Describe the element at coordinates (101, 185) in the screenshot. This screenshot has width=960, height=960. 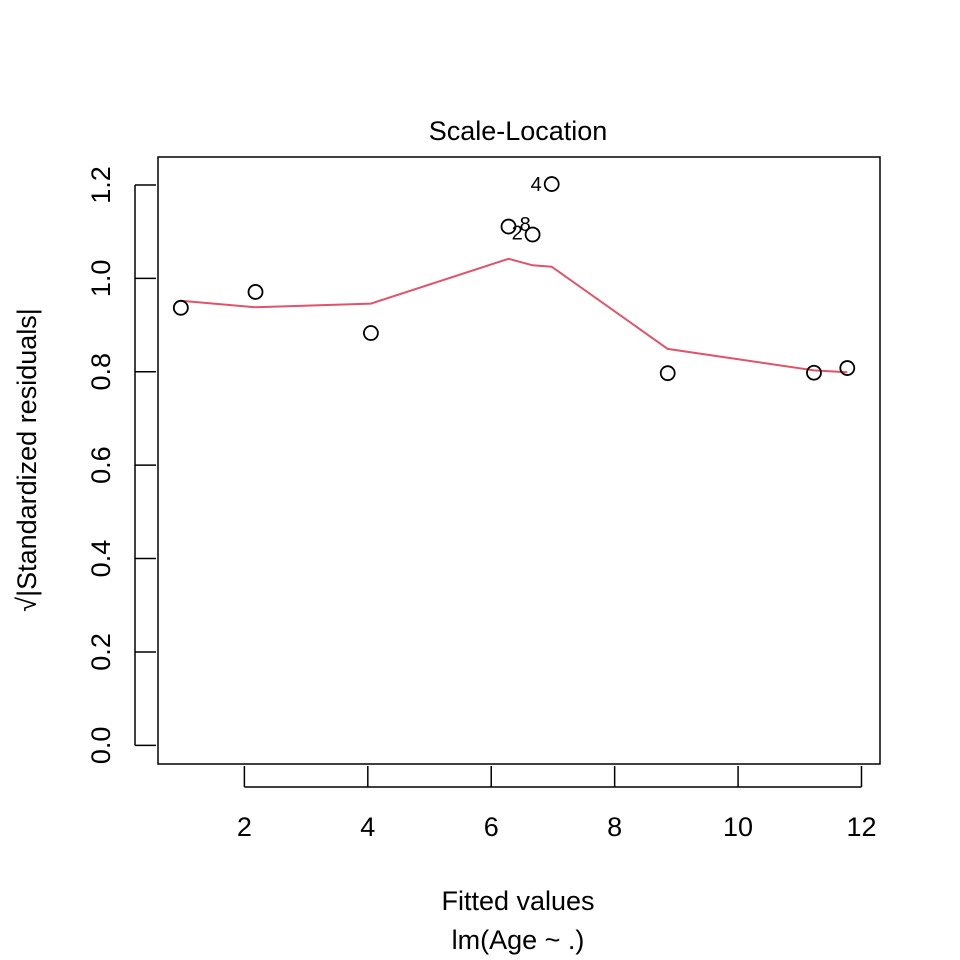
I see `y-tick-label: 1.2` at that location.